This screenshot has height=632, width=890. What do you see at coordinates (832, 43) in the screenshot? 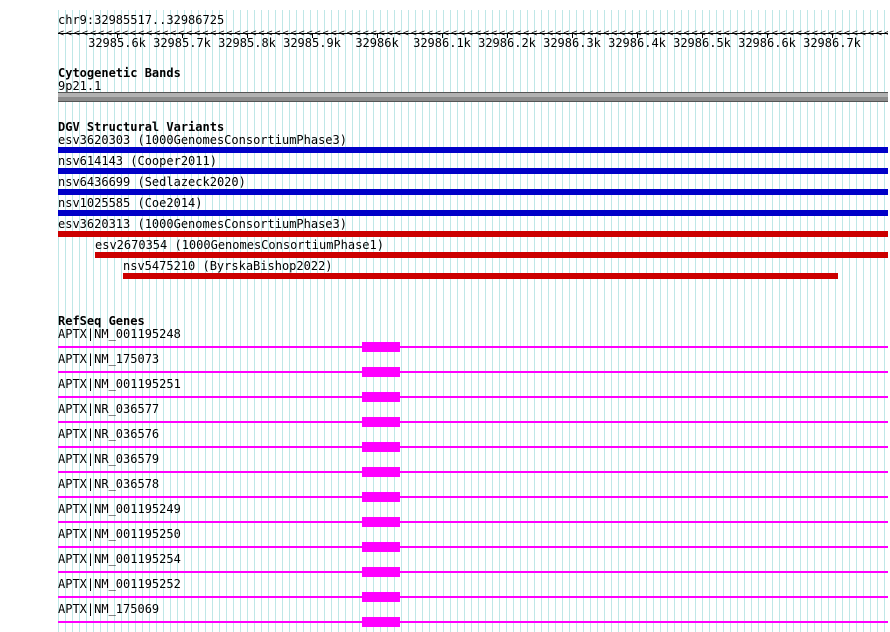
I see `ruler-tick-label: 32986.7k` at bounding box center [832, 43].